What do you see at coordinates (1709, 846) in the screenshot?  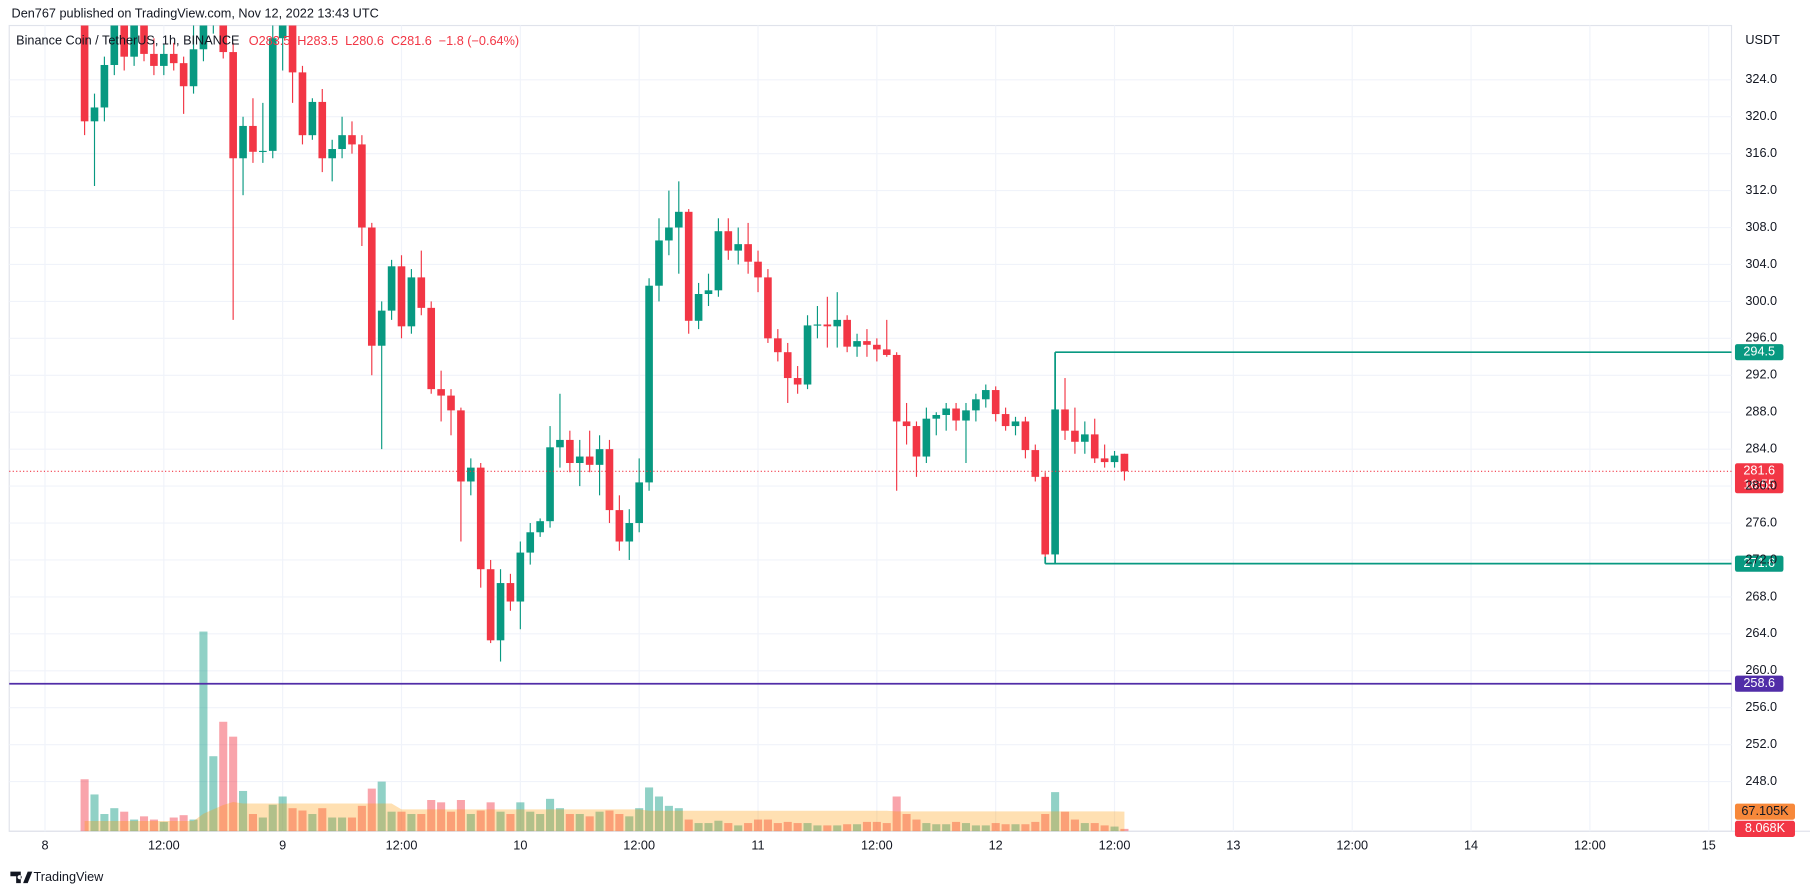 I see `x-tick-label: 15` at bounding box center [1709, 846].